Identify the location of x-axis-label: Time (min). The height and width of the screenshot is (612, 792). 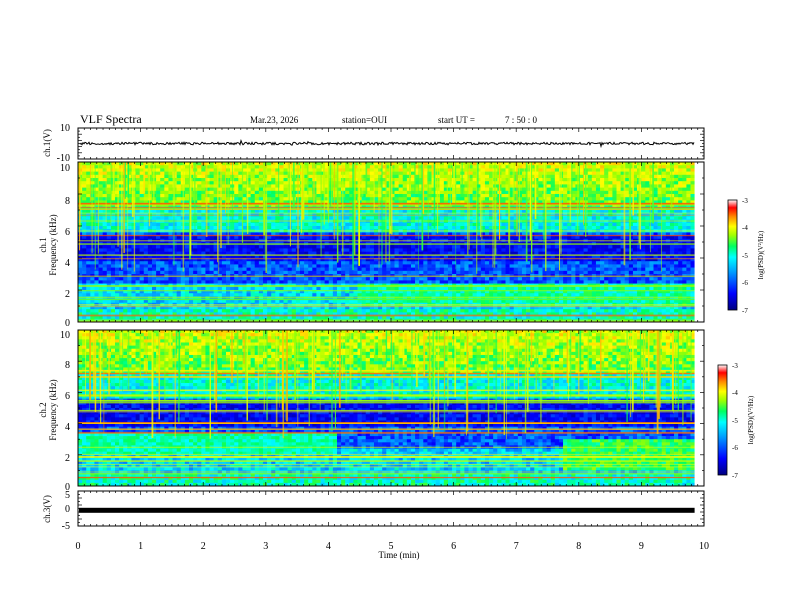
(399, 555).